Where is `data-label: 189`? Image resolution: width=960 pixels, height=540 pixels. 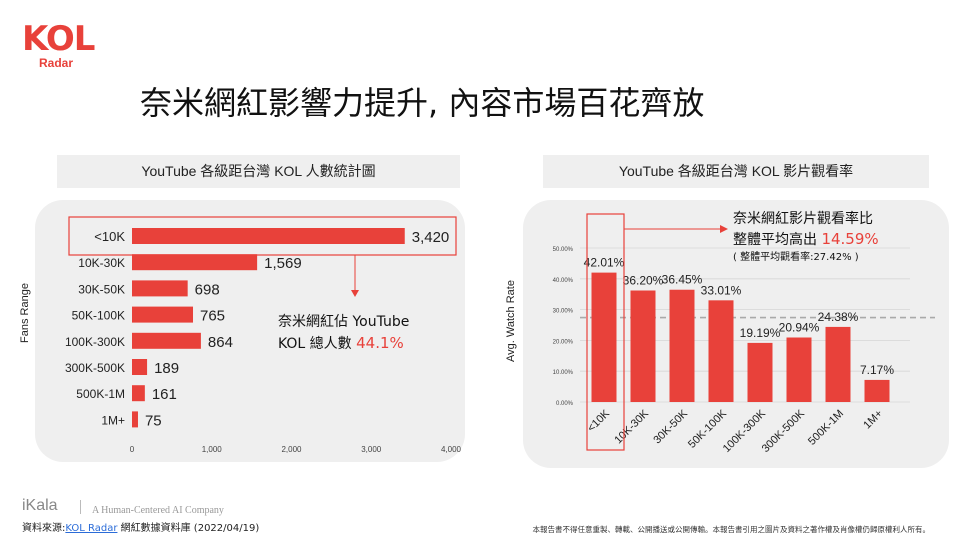
data-label: 189 is located at coordinates (166, 368).